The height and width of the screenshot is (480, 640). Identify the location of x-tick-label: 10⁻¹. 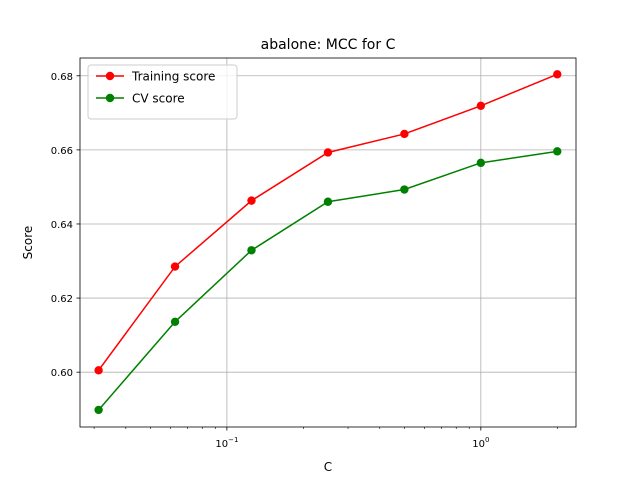
(226, 443).